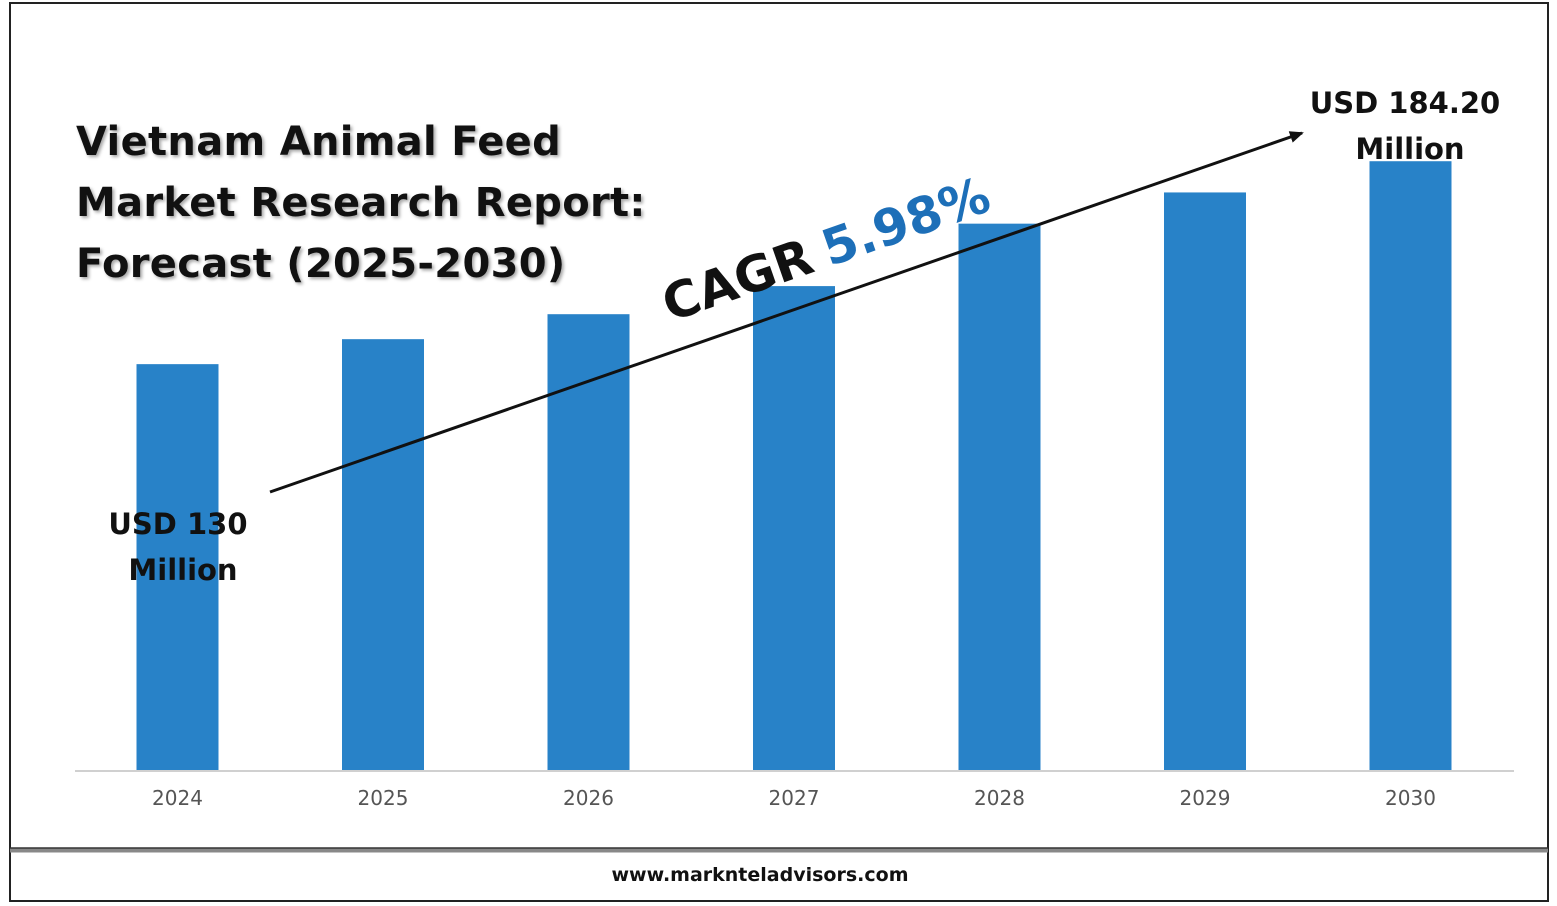  I want to click on bar-2028, so click(999, 496).